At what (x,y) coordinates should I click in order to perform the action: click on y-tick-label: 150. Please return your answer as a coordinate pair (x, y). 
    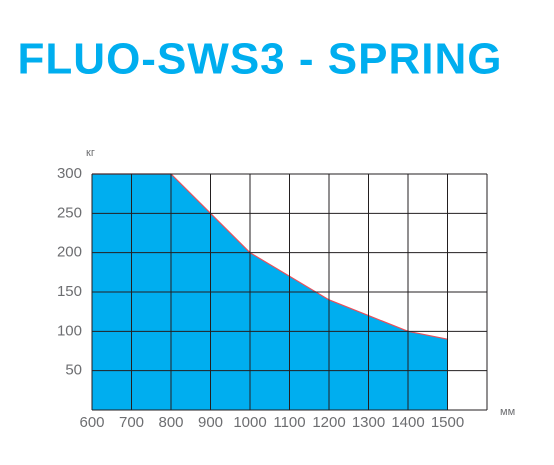
    Looking at the image, I should click on (69, 291).